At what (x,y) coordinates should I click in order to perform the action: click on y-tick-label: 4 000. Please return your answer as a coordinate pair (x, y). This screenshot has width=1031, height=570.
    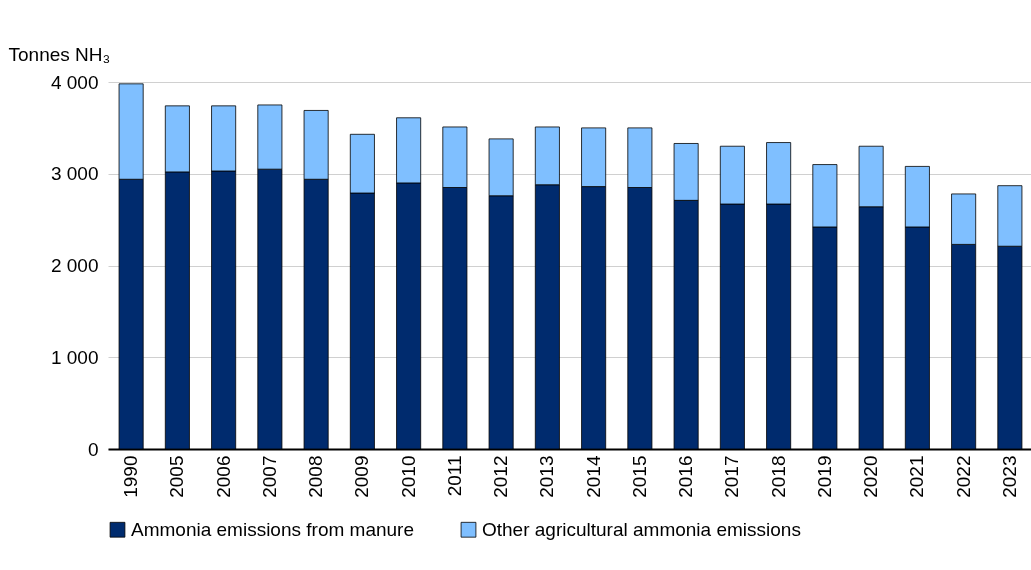
    Looking at the image, I should click on (74, 82).